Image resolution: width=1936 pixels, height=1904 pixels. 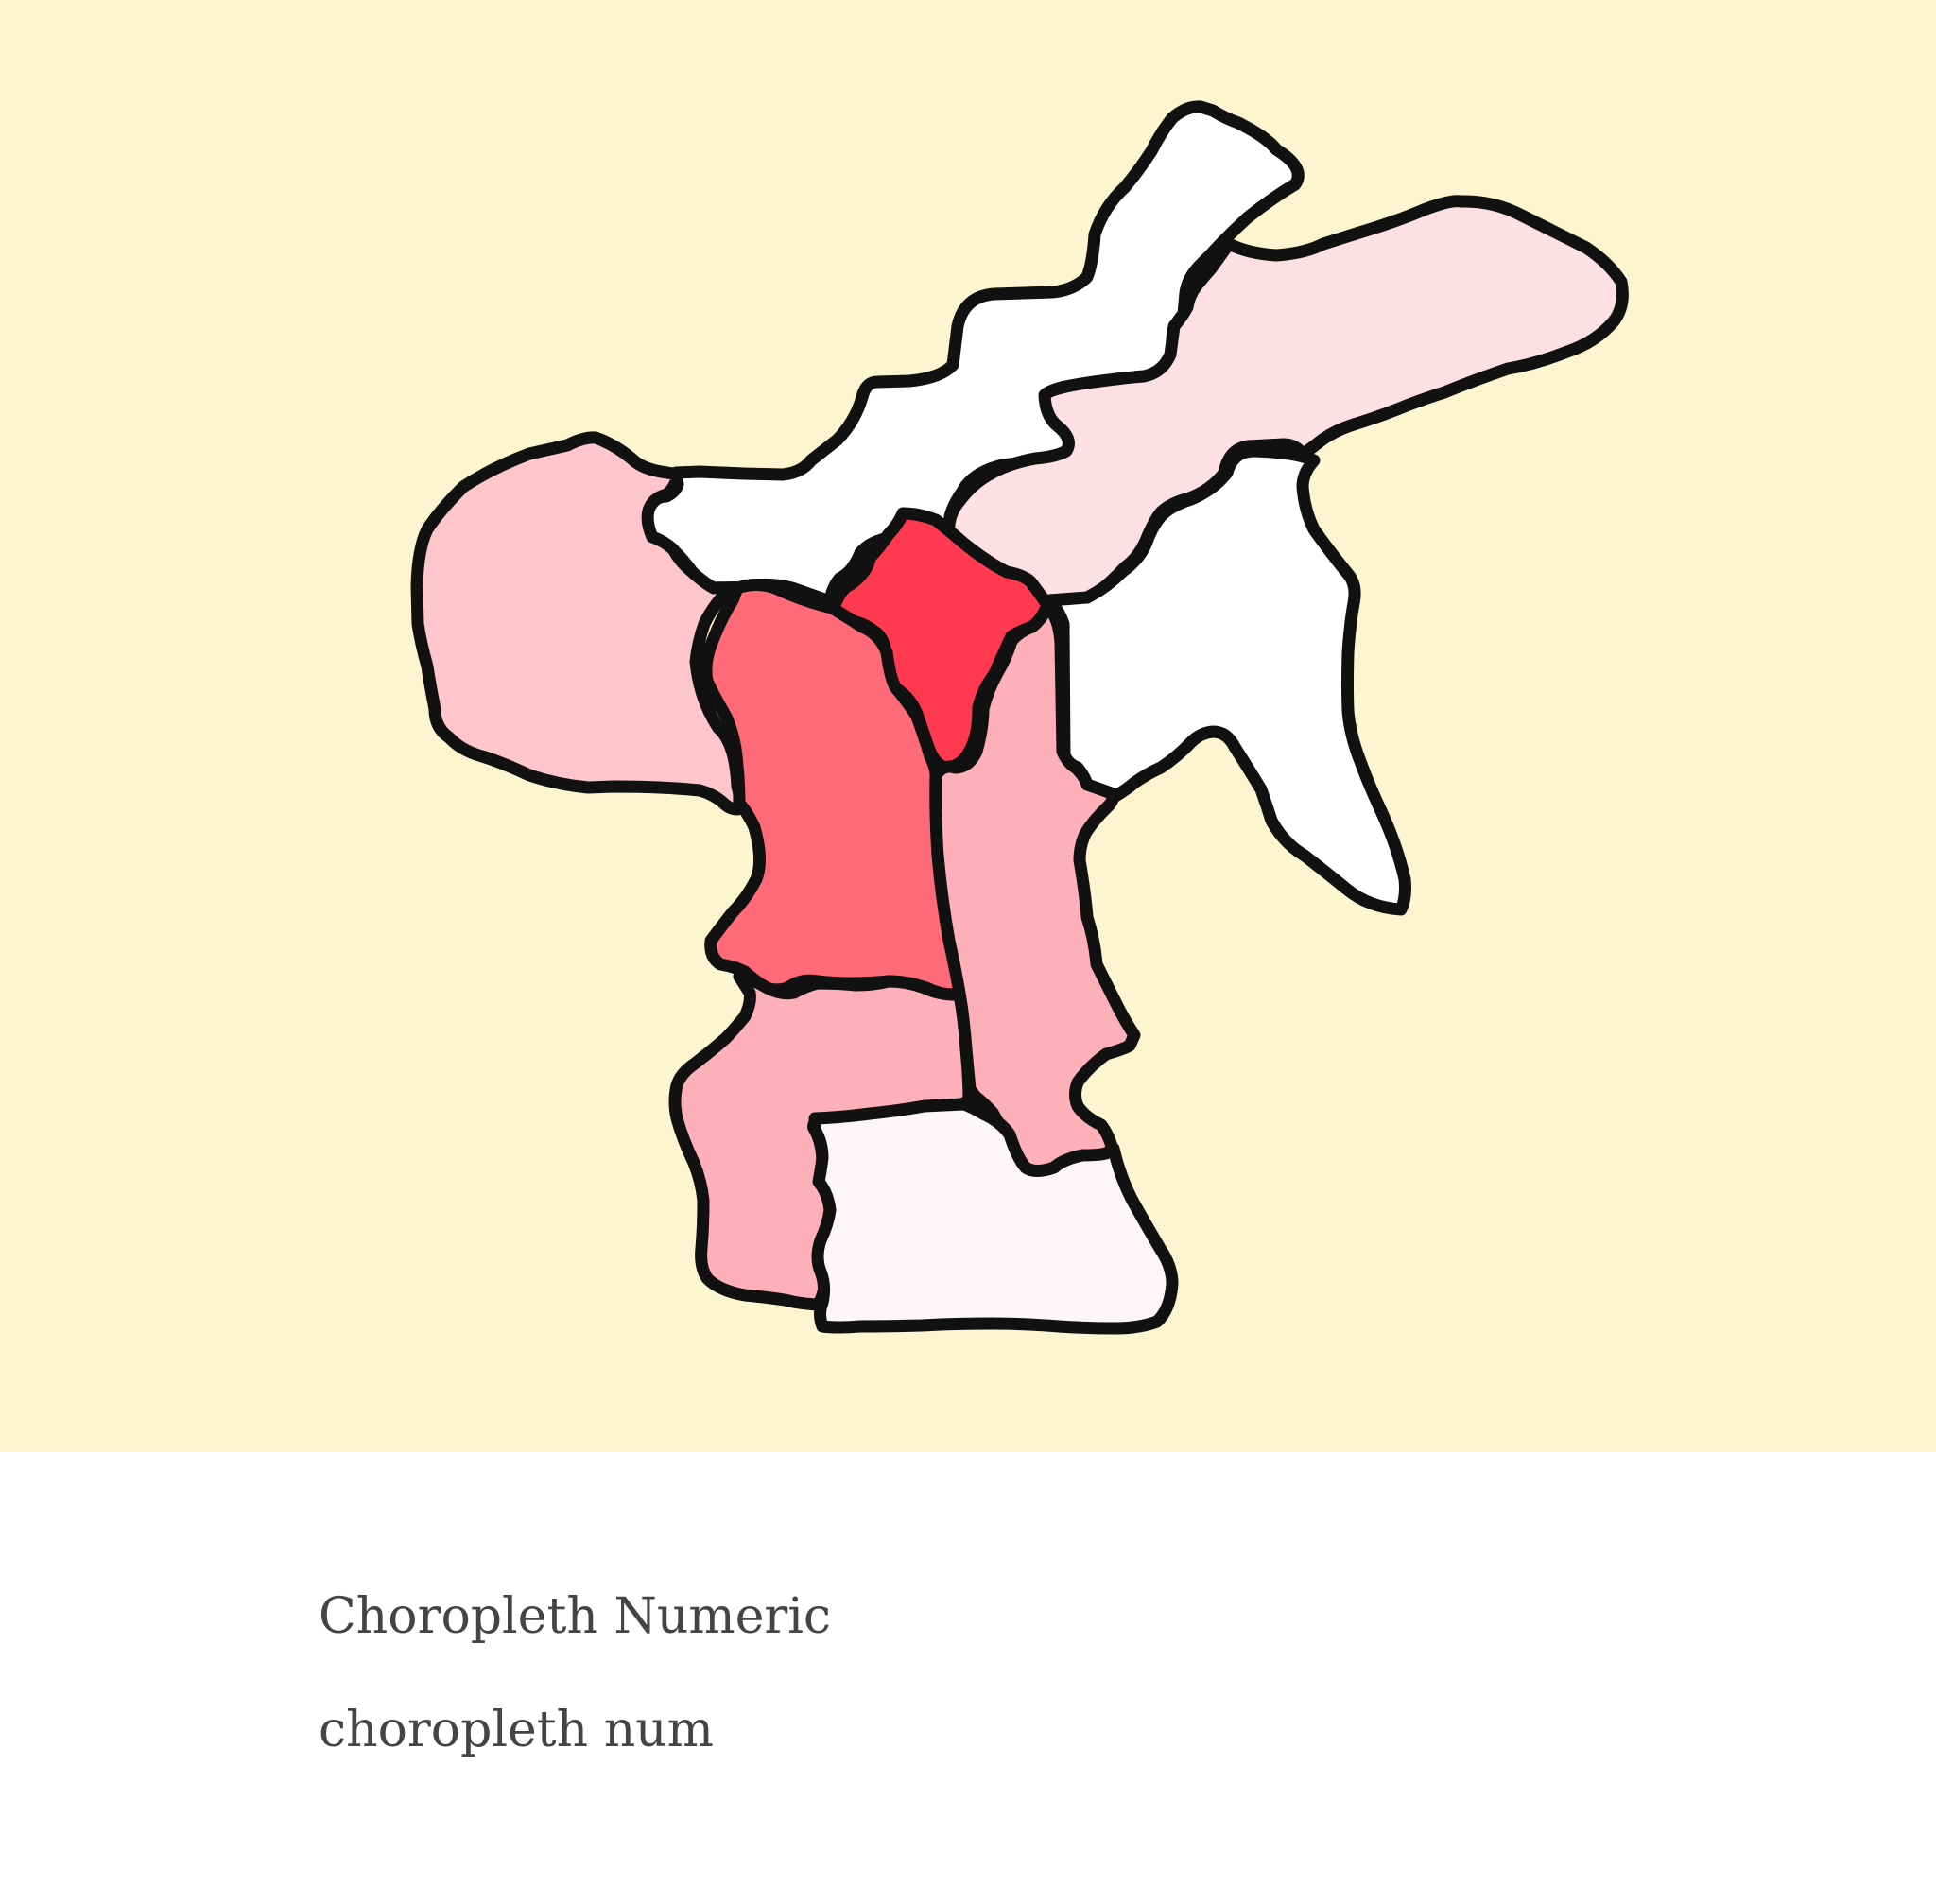 I want to click on region-south-east, so click(x=993, y=1216).